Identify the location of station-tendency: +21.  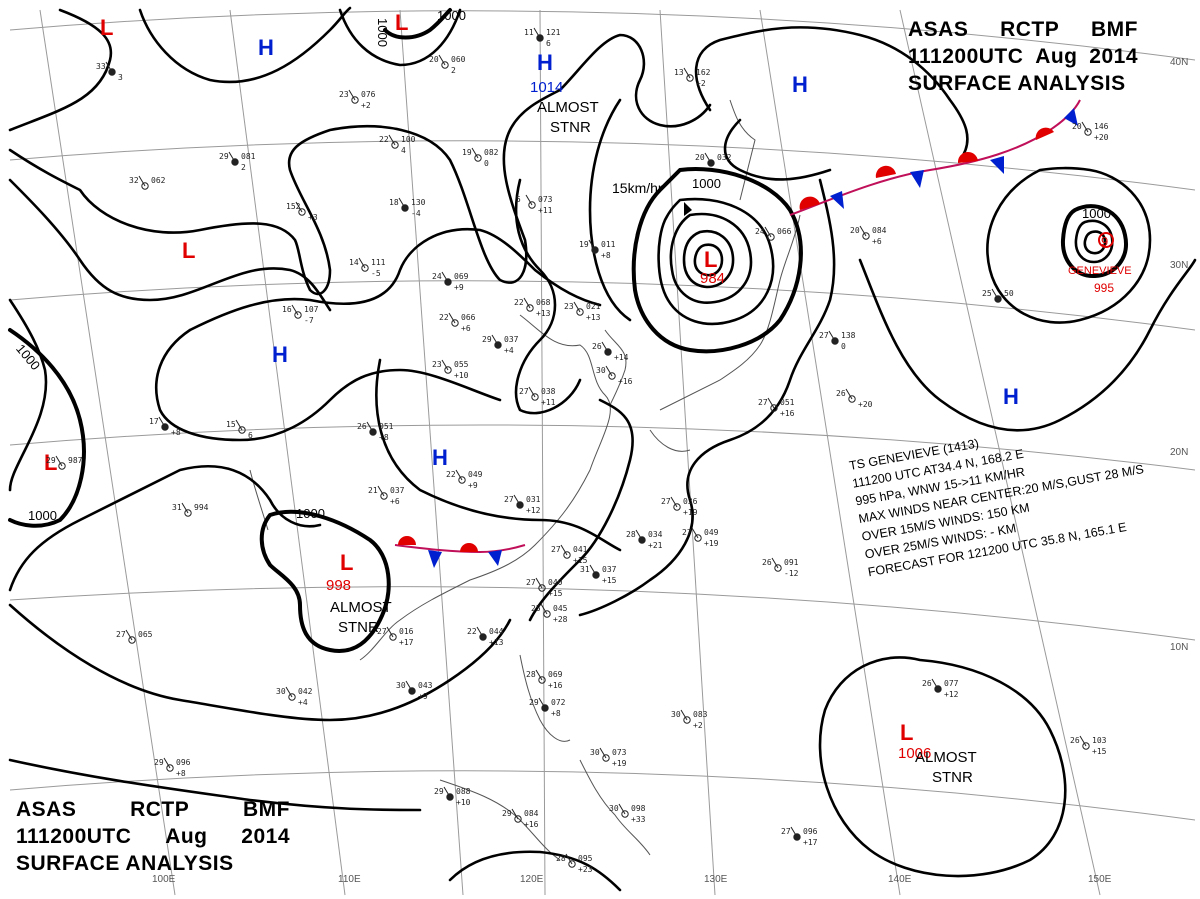
(655, 545).